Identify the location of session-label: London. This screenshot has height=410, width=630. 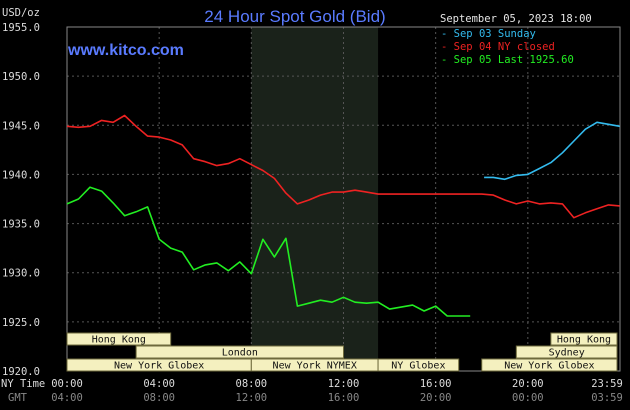
(240, 353).